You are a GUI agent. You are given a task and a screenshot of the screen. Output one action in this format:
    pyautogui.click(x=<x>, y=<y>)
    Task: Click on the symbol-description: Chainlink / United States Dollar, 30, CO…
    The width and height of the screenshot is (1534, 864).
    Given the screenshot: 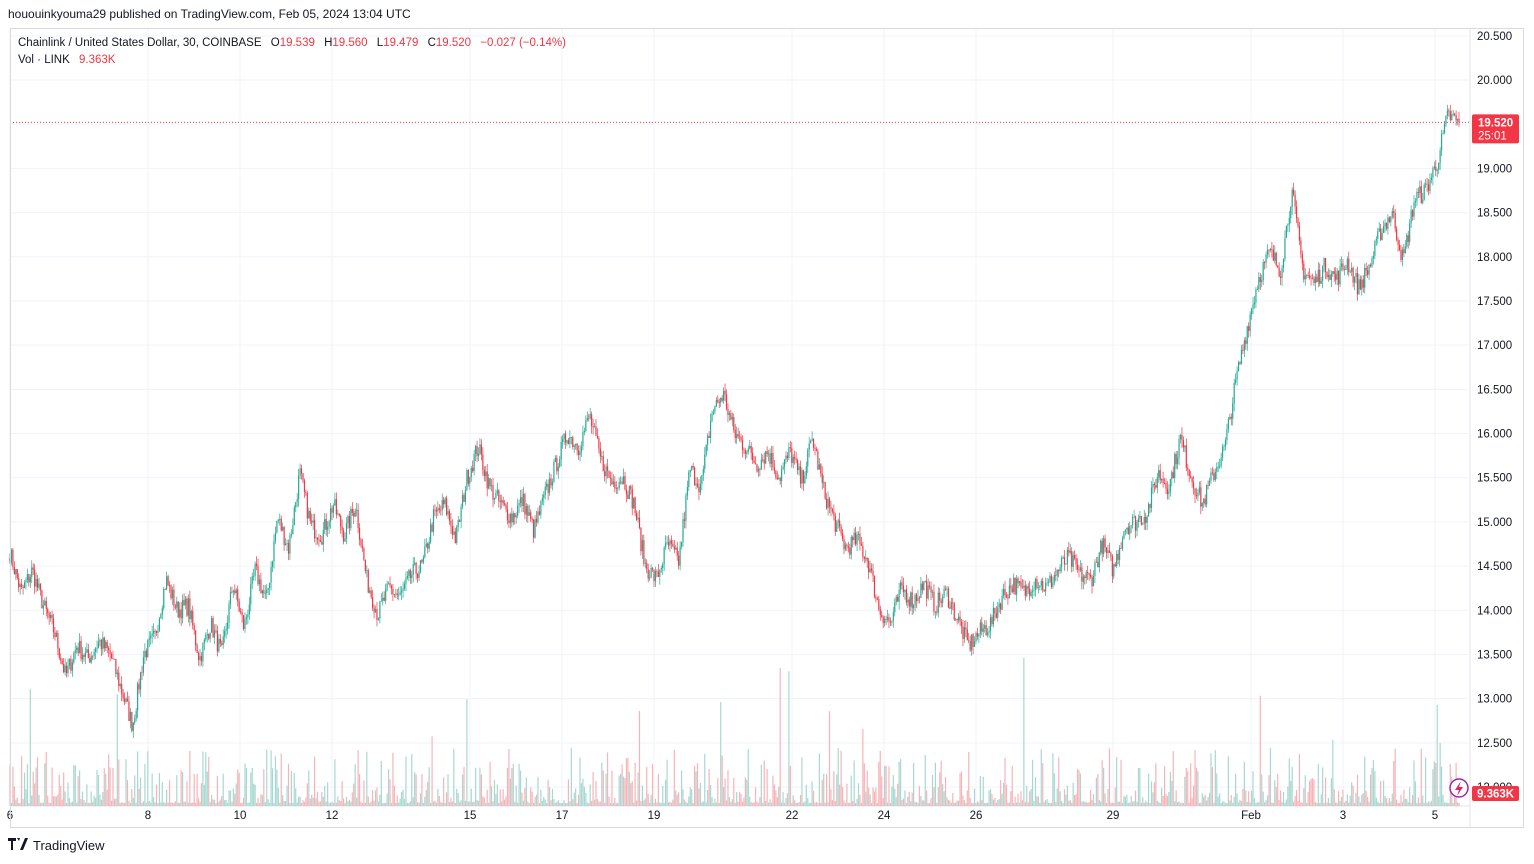 What is the action you would take?
    pyautogui.click(x=140, y=43)
    